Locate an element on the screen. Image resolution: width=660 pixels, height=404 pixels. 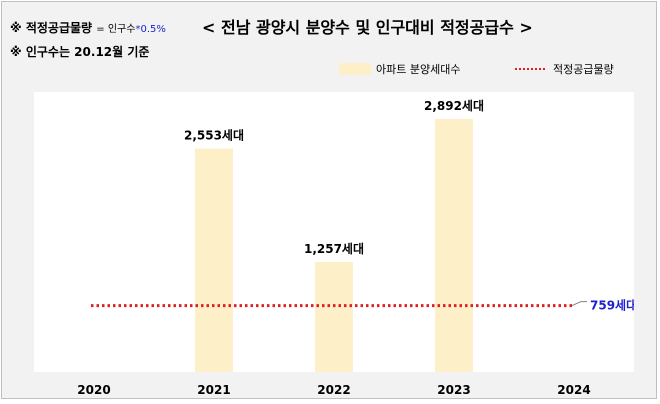
reference-label: 759세대 is located at coordinates (612, 305).